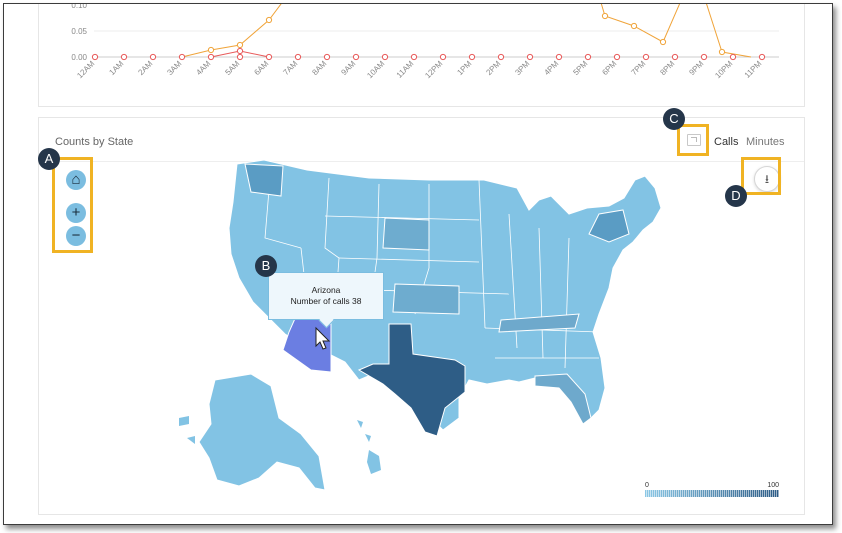 The width and height of the screenshot is (842, 533). Describe the element at coordinates (49, 159) in the screenshot. I see `callout-marker-a: A` at that location.